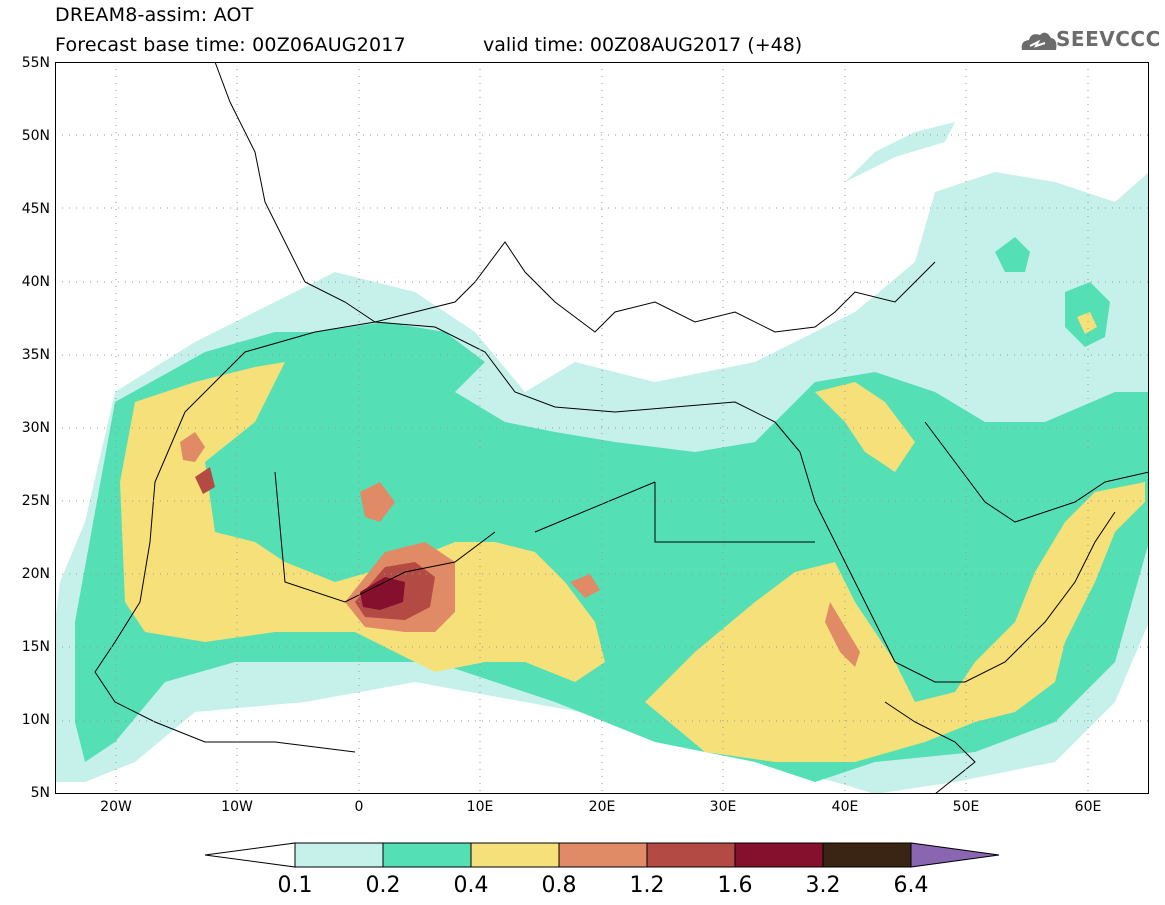 Image resolution: width=1165 pixels, height=905 pixels. I want to click on aot-band-0.8-red-sea, so click(842, 634).